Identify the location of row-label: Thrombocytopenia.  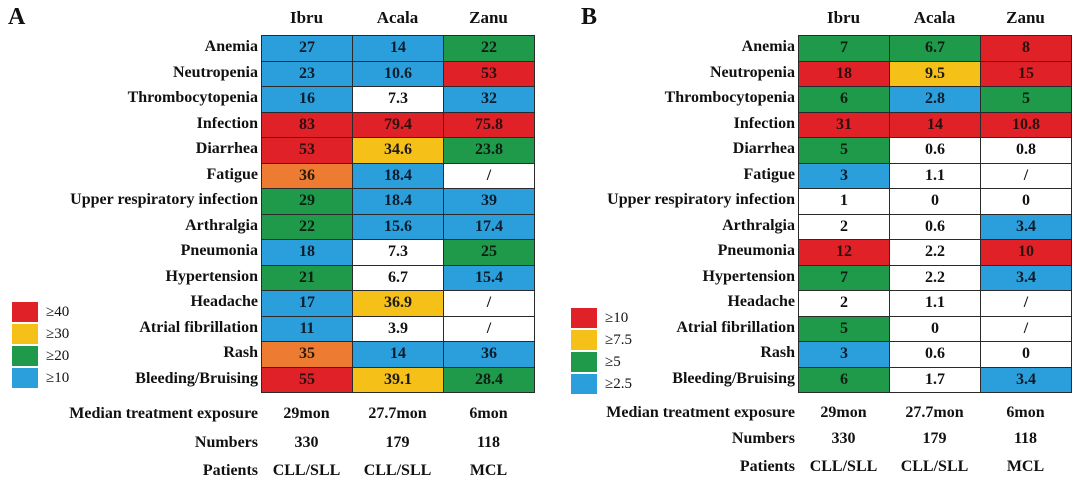
(192, 97).